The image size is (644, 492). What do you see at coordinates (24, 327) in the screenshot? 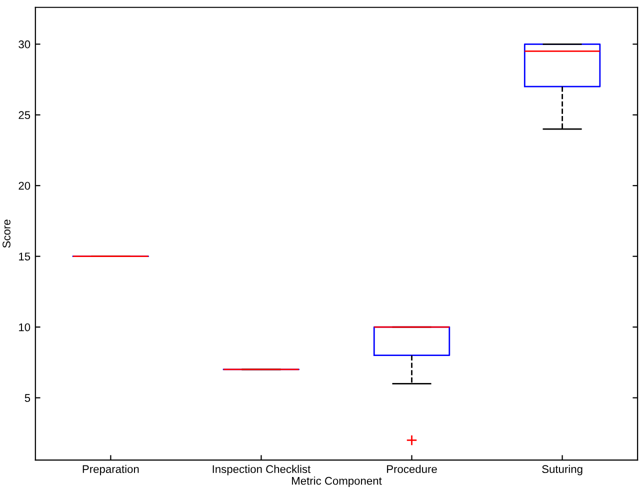
I see `y-tick-label: 10` at bounding box center [24, 327].